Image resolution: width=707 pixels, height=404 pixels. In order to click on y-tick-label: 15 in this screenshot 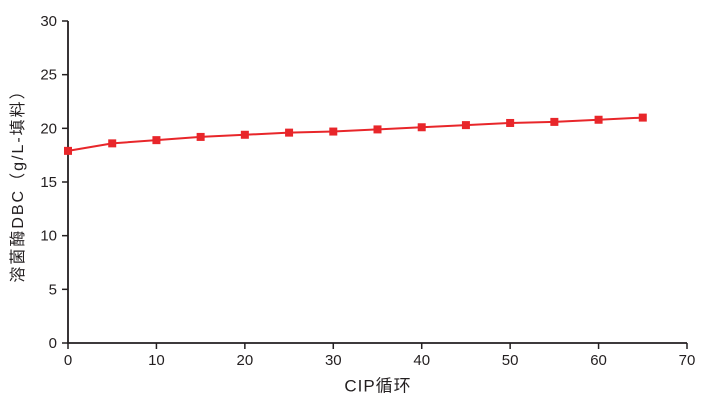, I will do `click(48, 182)`.